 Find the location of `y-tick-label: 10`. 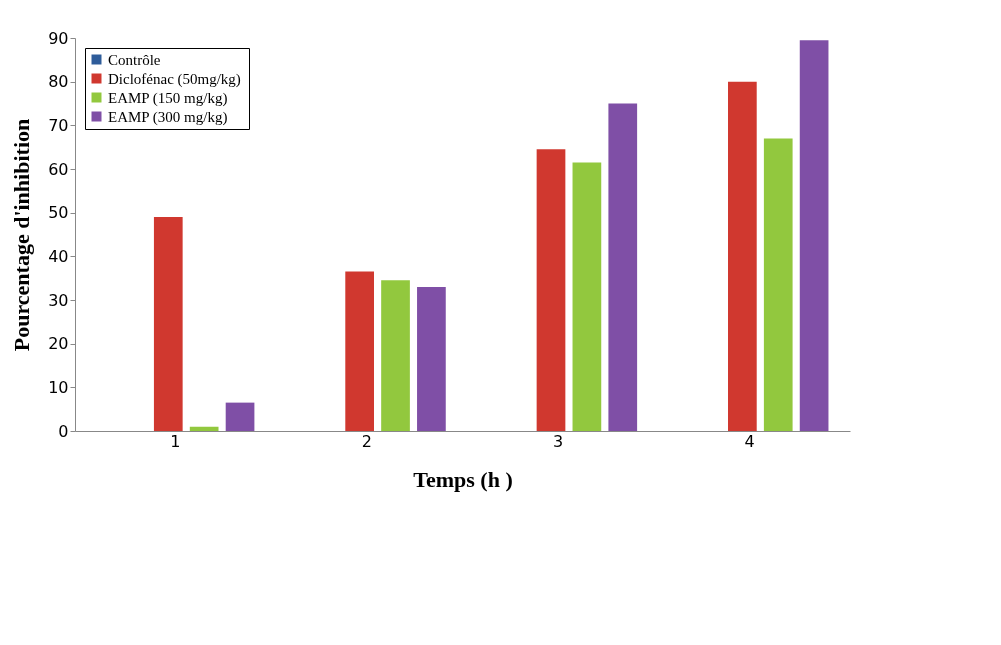

y-tick-label: 10 is located at coordinates (58, 387).